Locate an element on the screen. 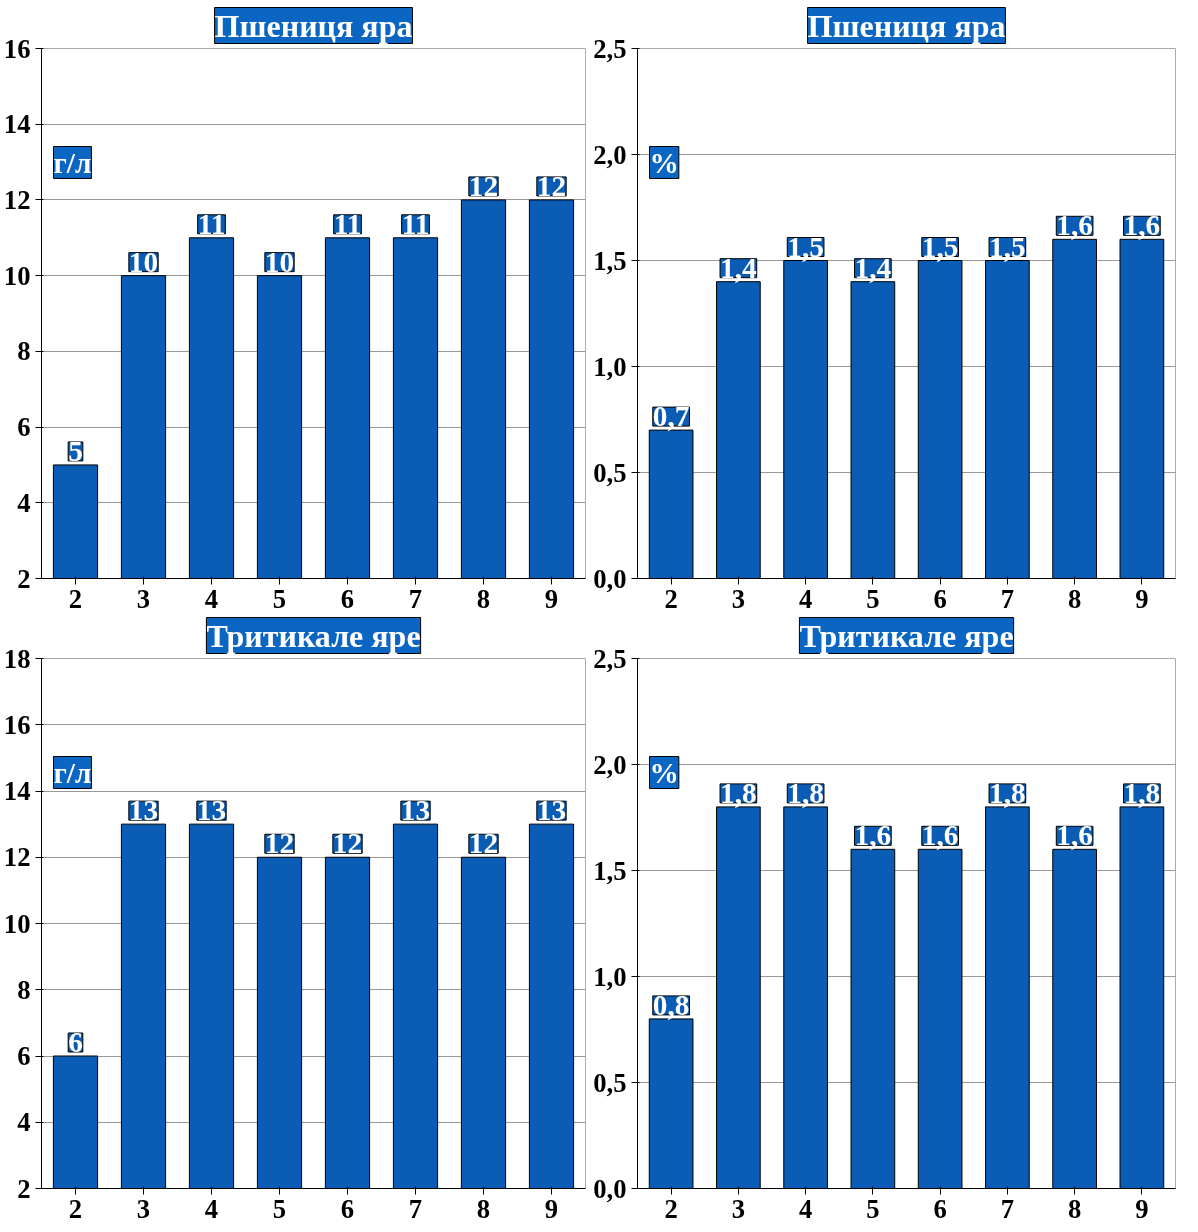 This screenshot has width=1198, height=1232. data-label: 5 is located at coordinates (75, 450).